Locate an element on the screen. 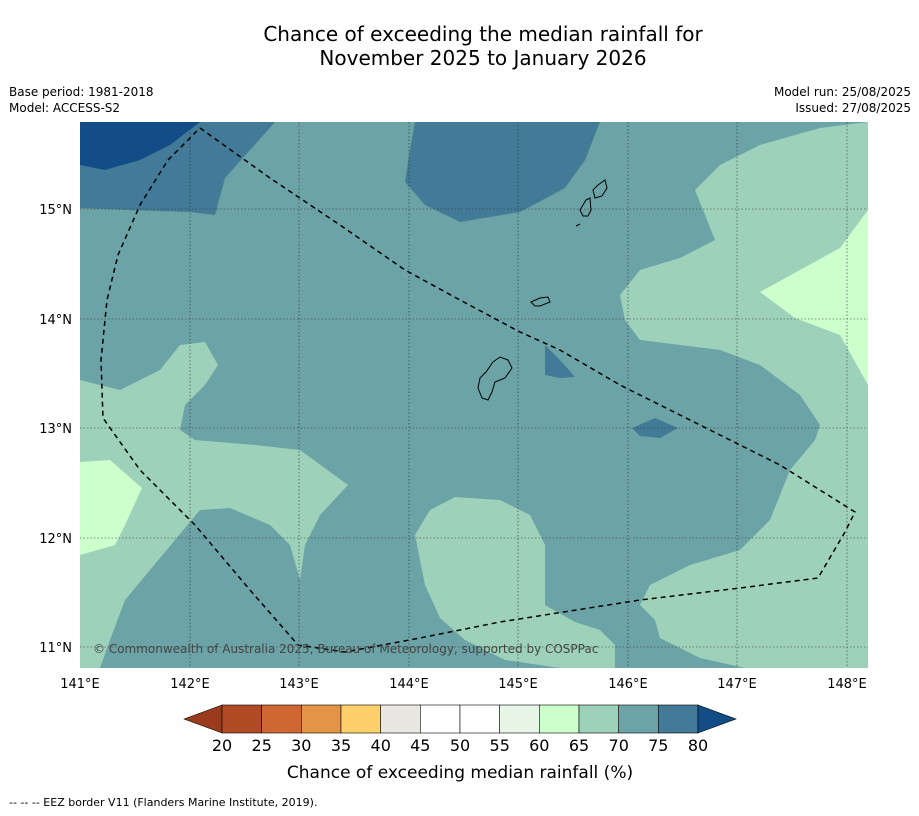 This screenshot has width=919, height=816. lat-tick: 13°N is located at coordinates (55, 429).